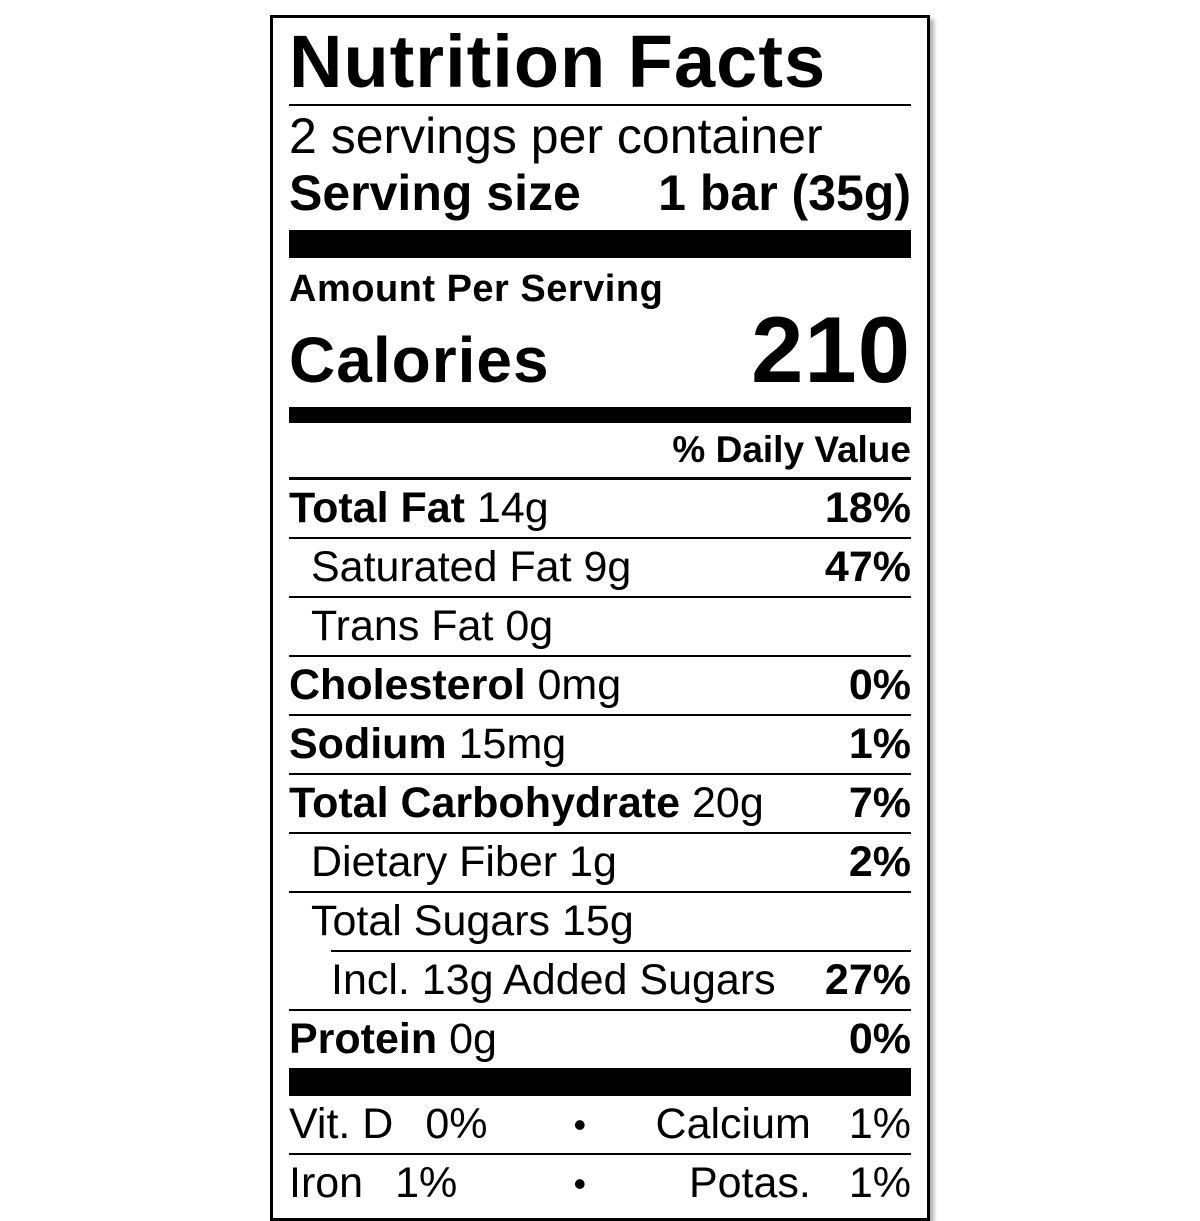  Describe the element at coordinates (600, 1124) in the screenshot. I see `micronutrient-row-1: Vit. D 0% • Calcium 1%` at that location.